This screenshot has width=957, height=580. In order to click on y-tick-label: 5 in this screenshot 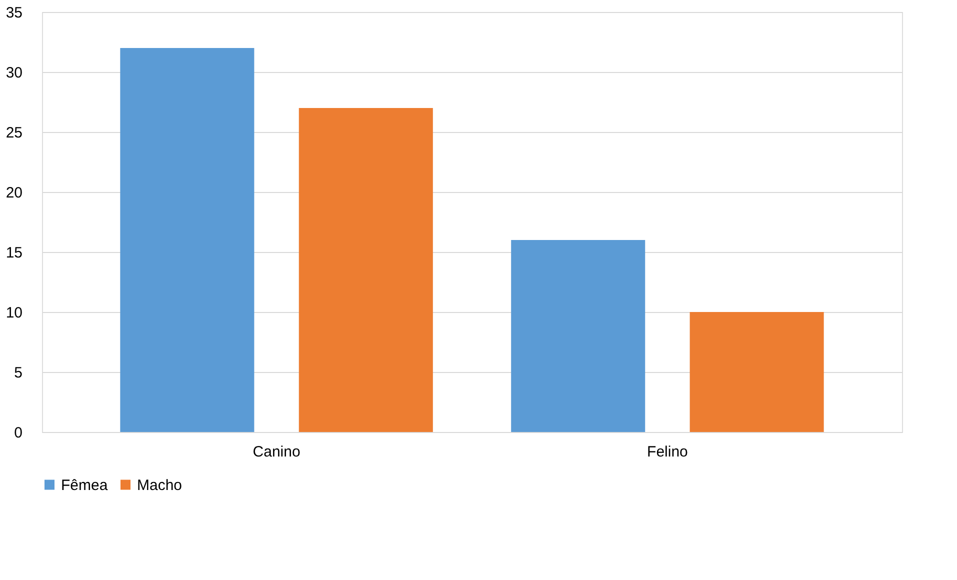, I will do `click(18, 373)`.